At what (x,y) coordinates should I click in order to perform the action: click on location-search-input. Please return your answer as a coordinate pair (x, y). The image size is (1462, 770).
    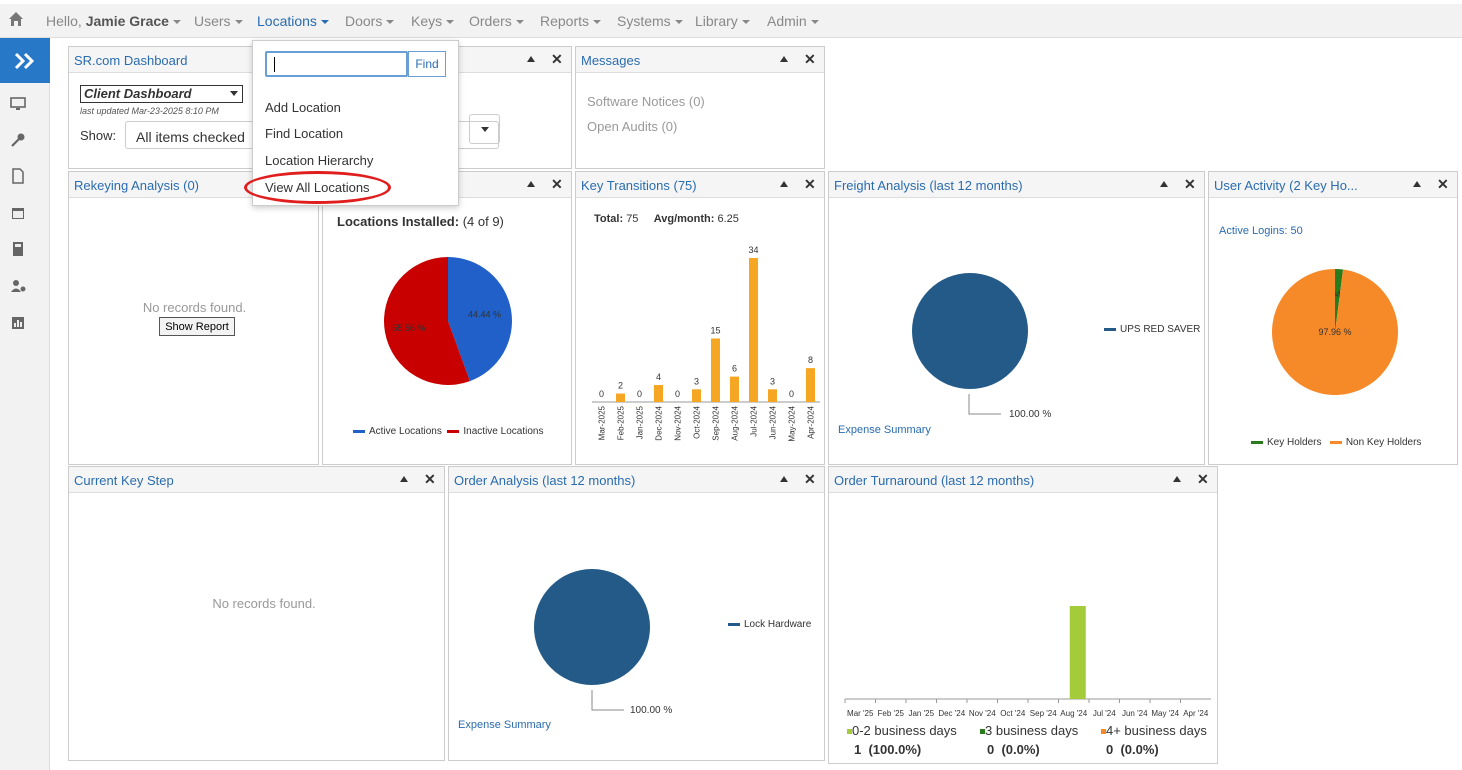
    Looking at the image, I should click on (336, 64).